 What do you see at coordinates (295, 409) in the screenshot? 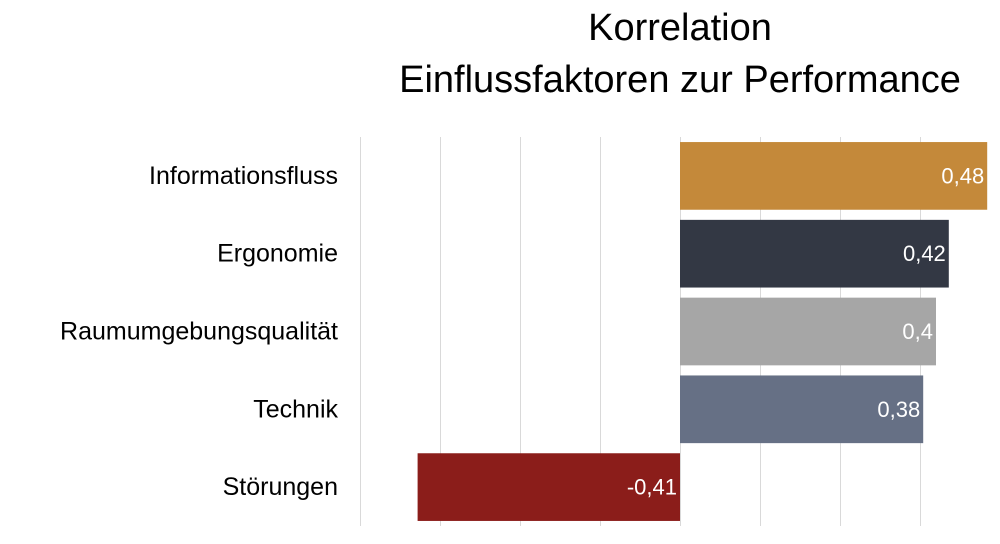
I see `category-label-3: Technik` at bounding box center [295, 409].